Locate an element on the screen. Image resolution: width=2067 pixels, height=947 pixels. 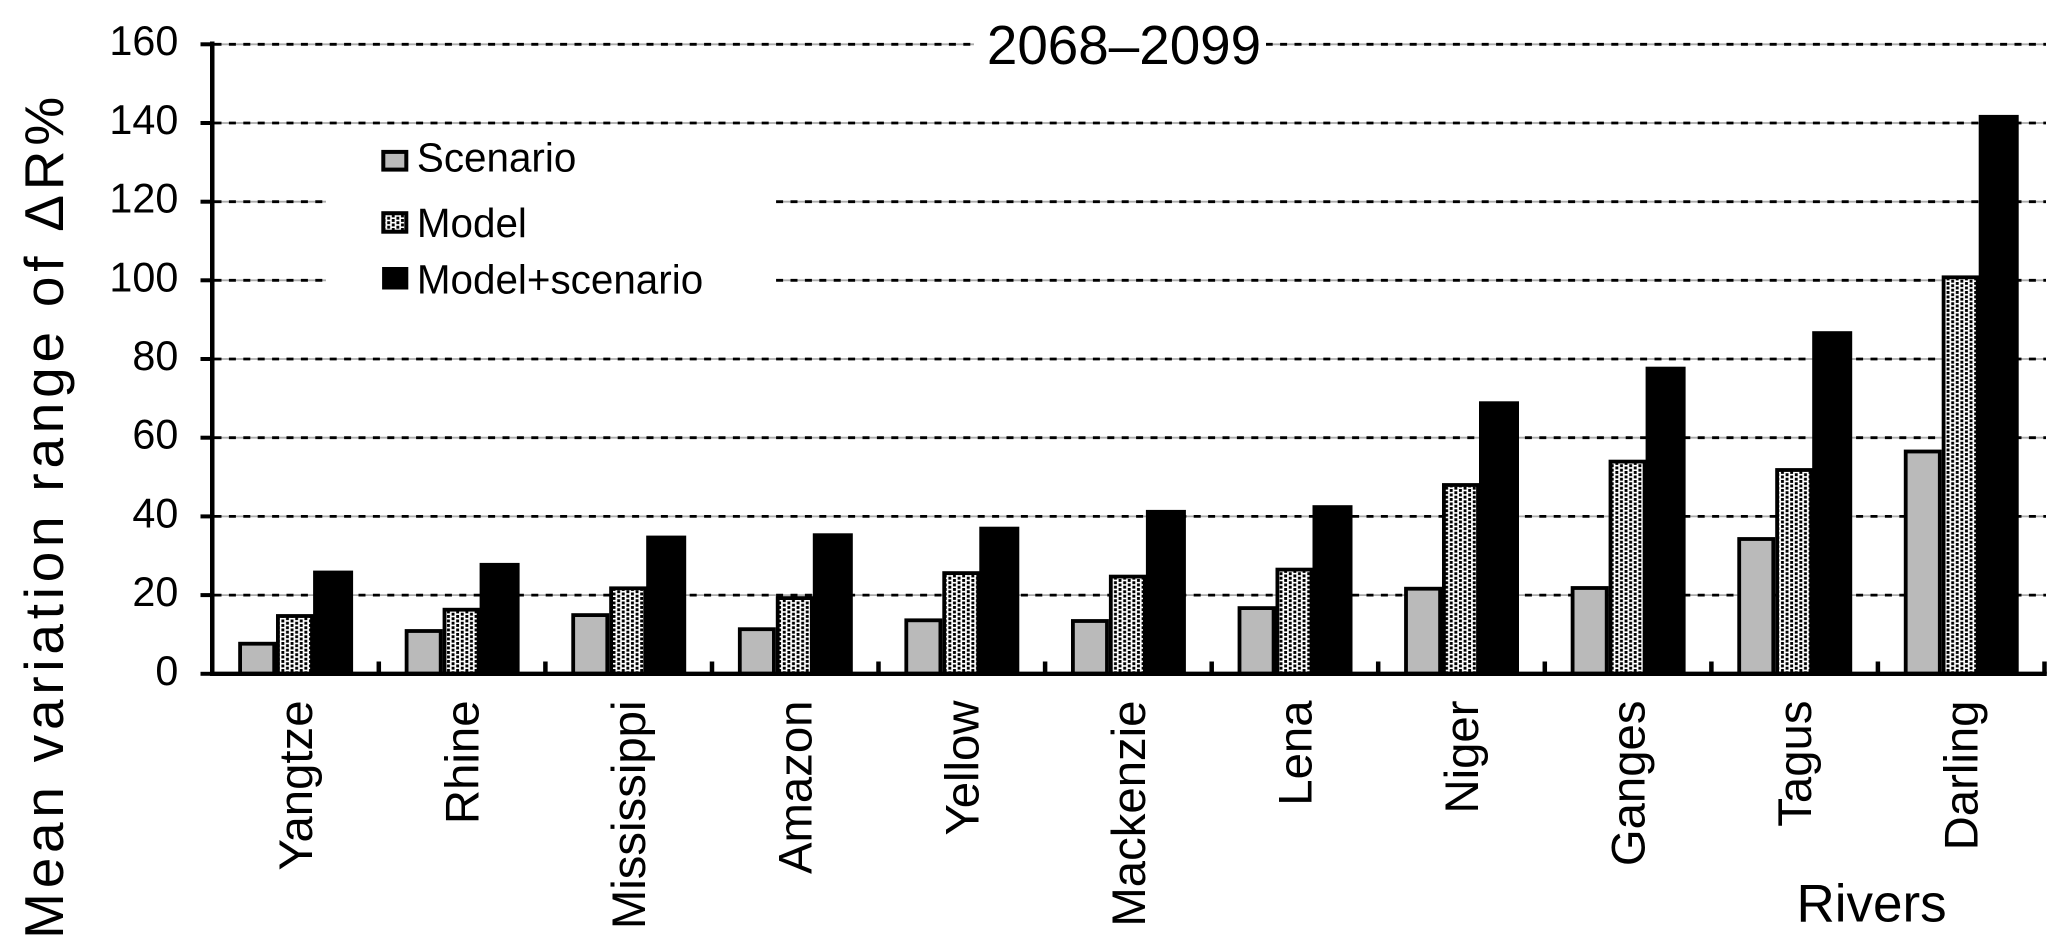
svg-text: 120 is located at coordinates (143, 199).